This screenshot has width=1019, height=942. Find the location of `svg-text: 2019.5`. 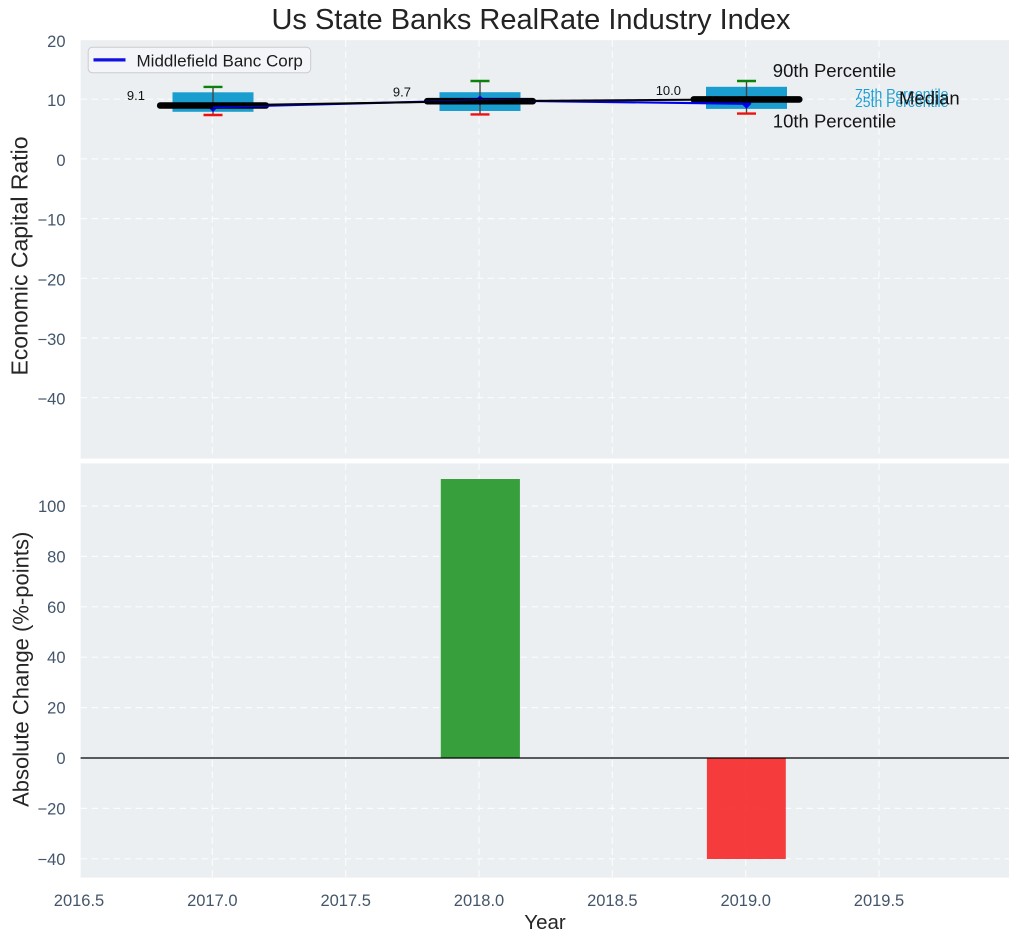

svg-text: 2019.5 is located at coordinates (879, 901).